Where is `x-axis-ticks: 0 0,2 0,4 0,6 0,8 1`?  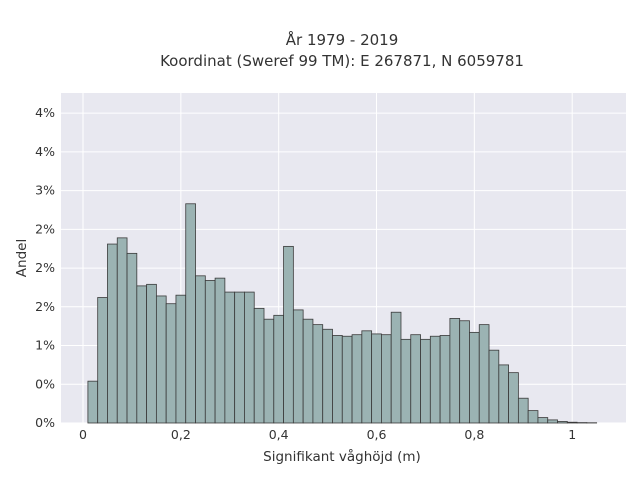 x-axis-ticks: 0 0,2 0,4 0,6 0,8 1 is located at coordinates (327, 434).